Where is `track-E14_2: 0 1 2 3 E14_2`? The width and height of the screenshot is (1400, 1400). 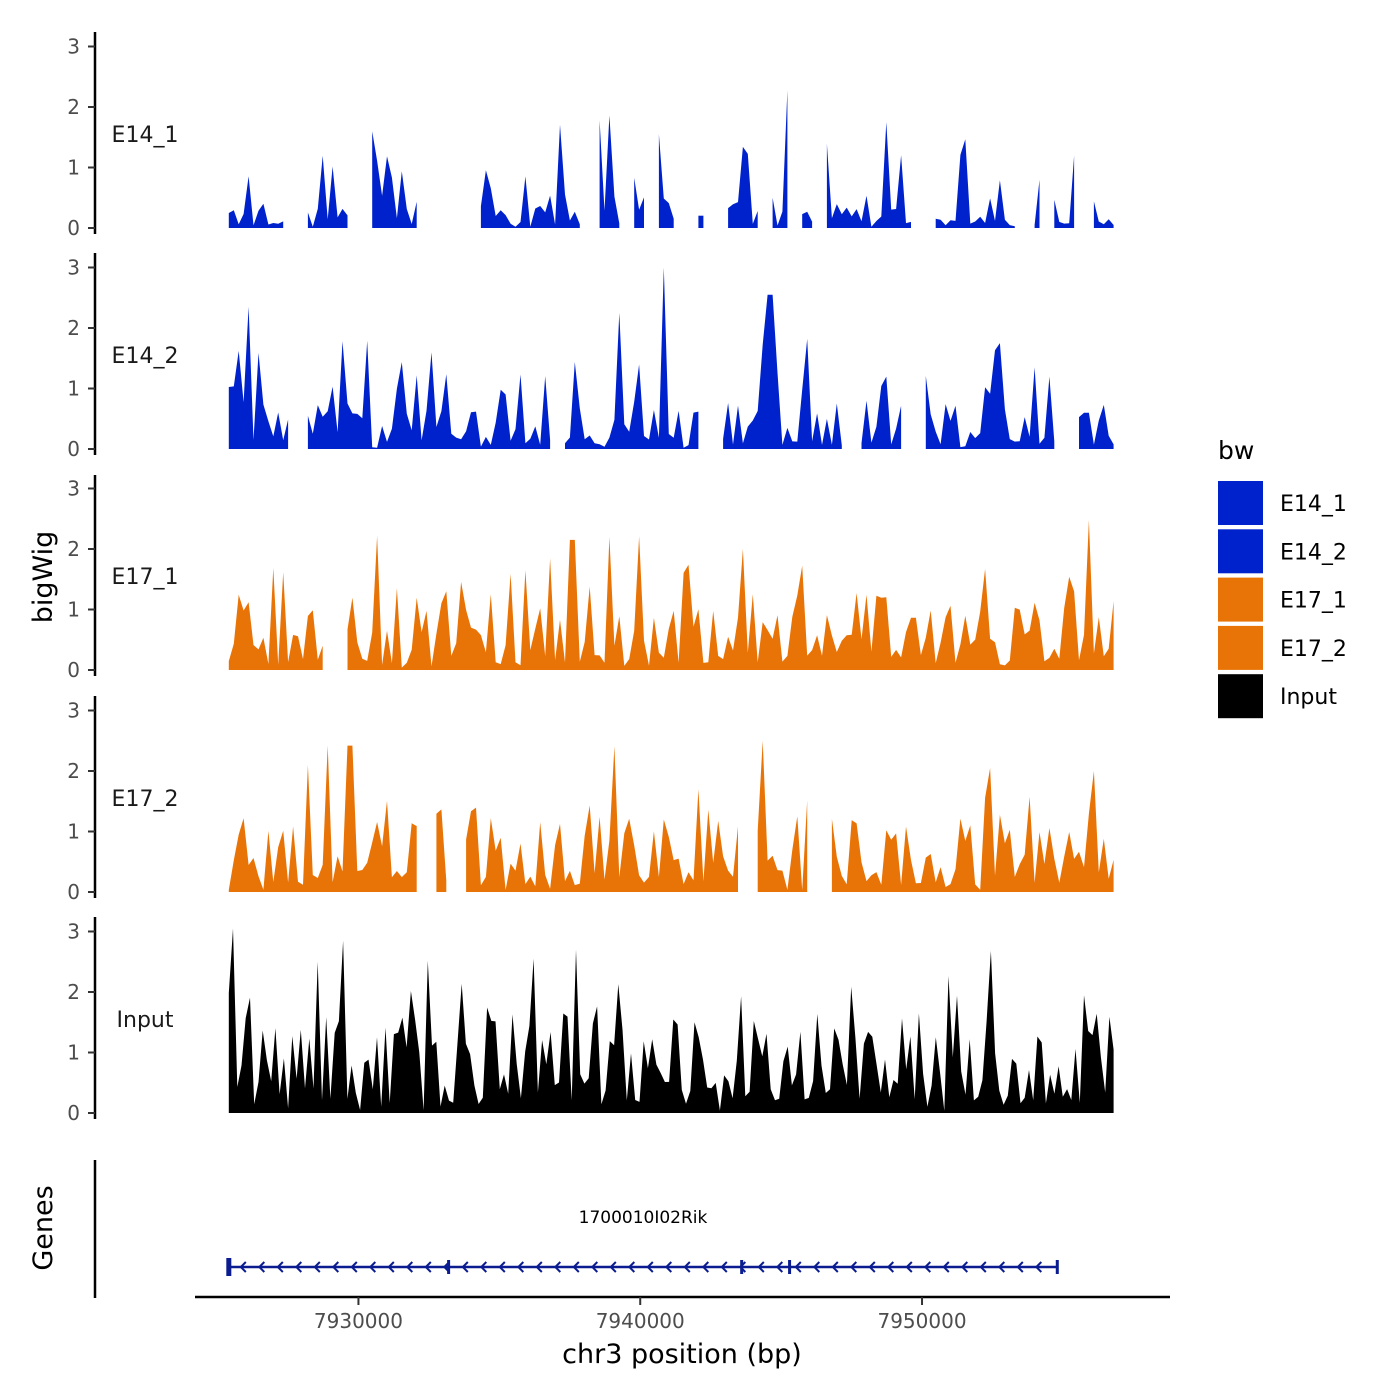 track-E14_2: 0 1 2 3 E14_2 is located at coordinates (590, 357).